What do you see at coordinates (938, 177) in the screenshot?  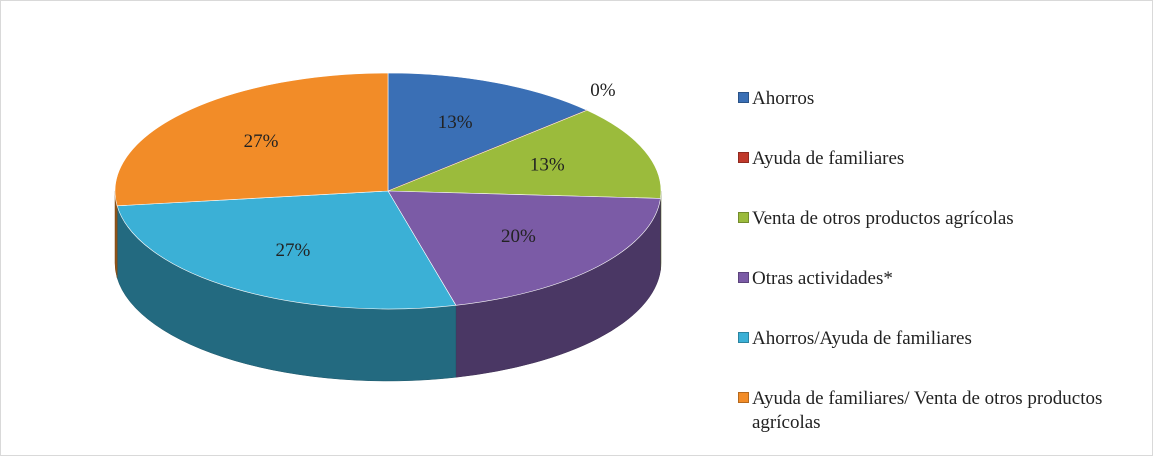 I see `legend-item: Ayuda de familiares` at bounding box center [938, 177].